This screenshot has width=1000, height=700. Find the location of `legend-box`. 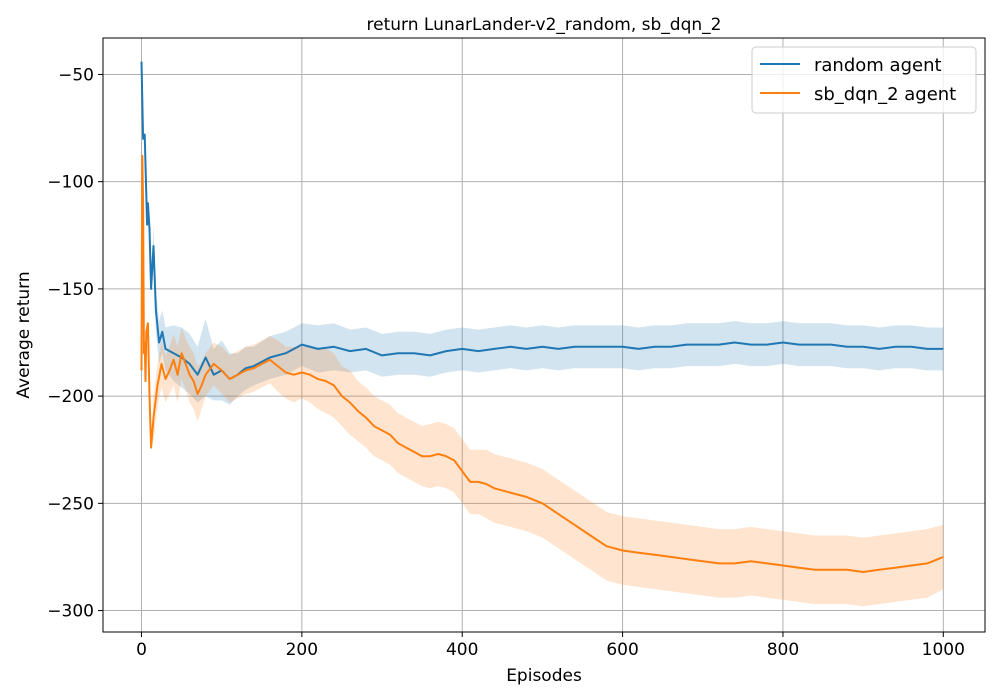

legend-box is located at coordinates (864, 80).